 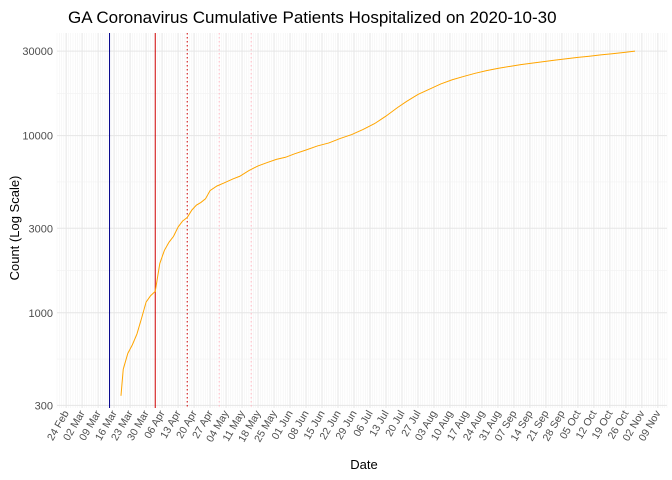 What do you see at coordinates (41, 229) in the screenshot?
I see `y-tick-label: 3000` at bounding box center [41, 229].